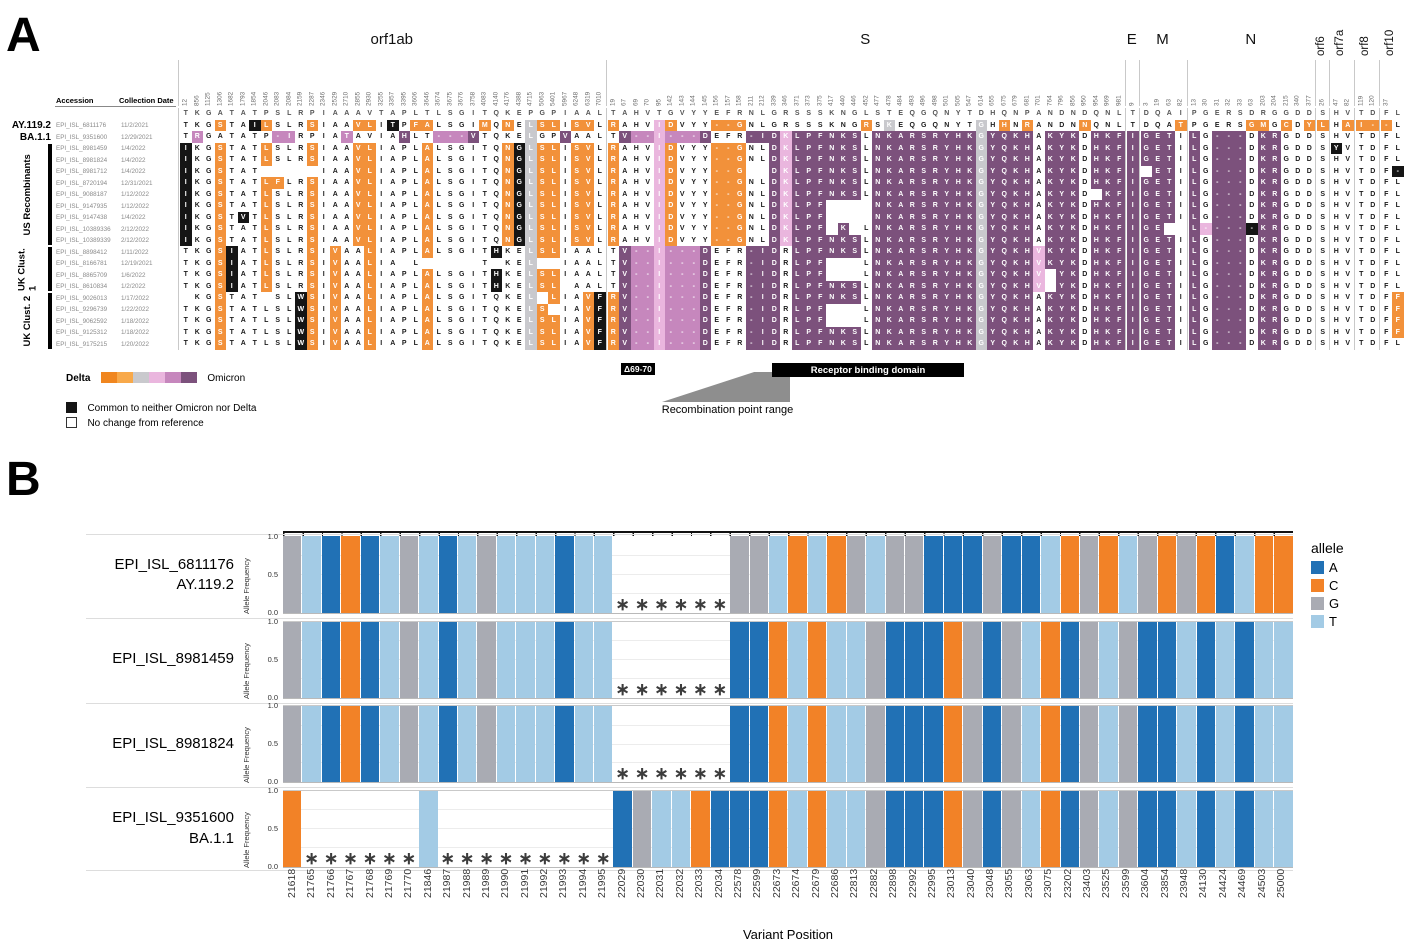  What do you see at coordinates (727, 410) in the screenshot?
I see `recombination-label: Recombination point range` at bounding box center [727, 410].